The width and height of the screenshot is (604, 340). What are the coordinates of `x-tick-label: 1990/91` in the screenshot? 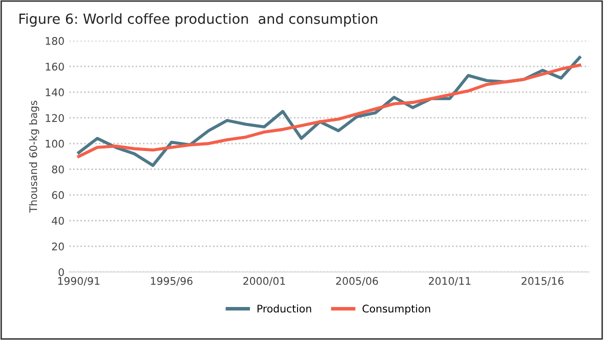 It's located at (79, 281).